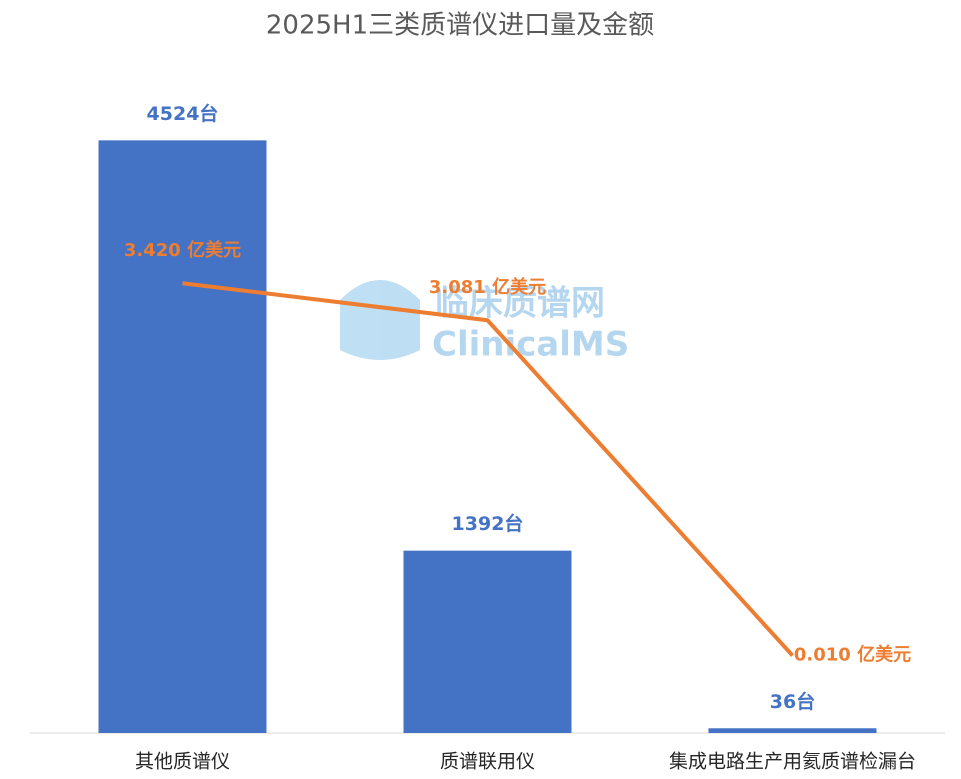  Describe the element at coordinates (487, 287) in the screenshot. I see `line-value-label: 3.081 亿美元` at that location.